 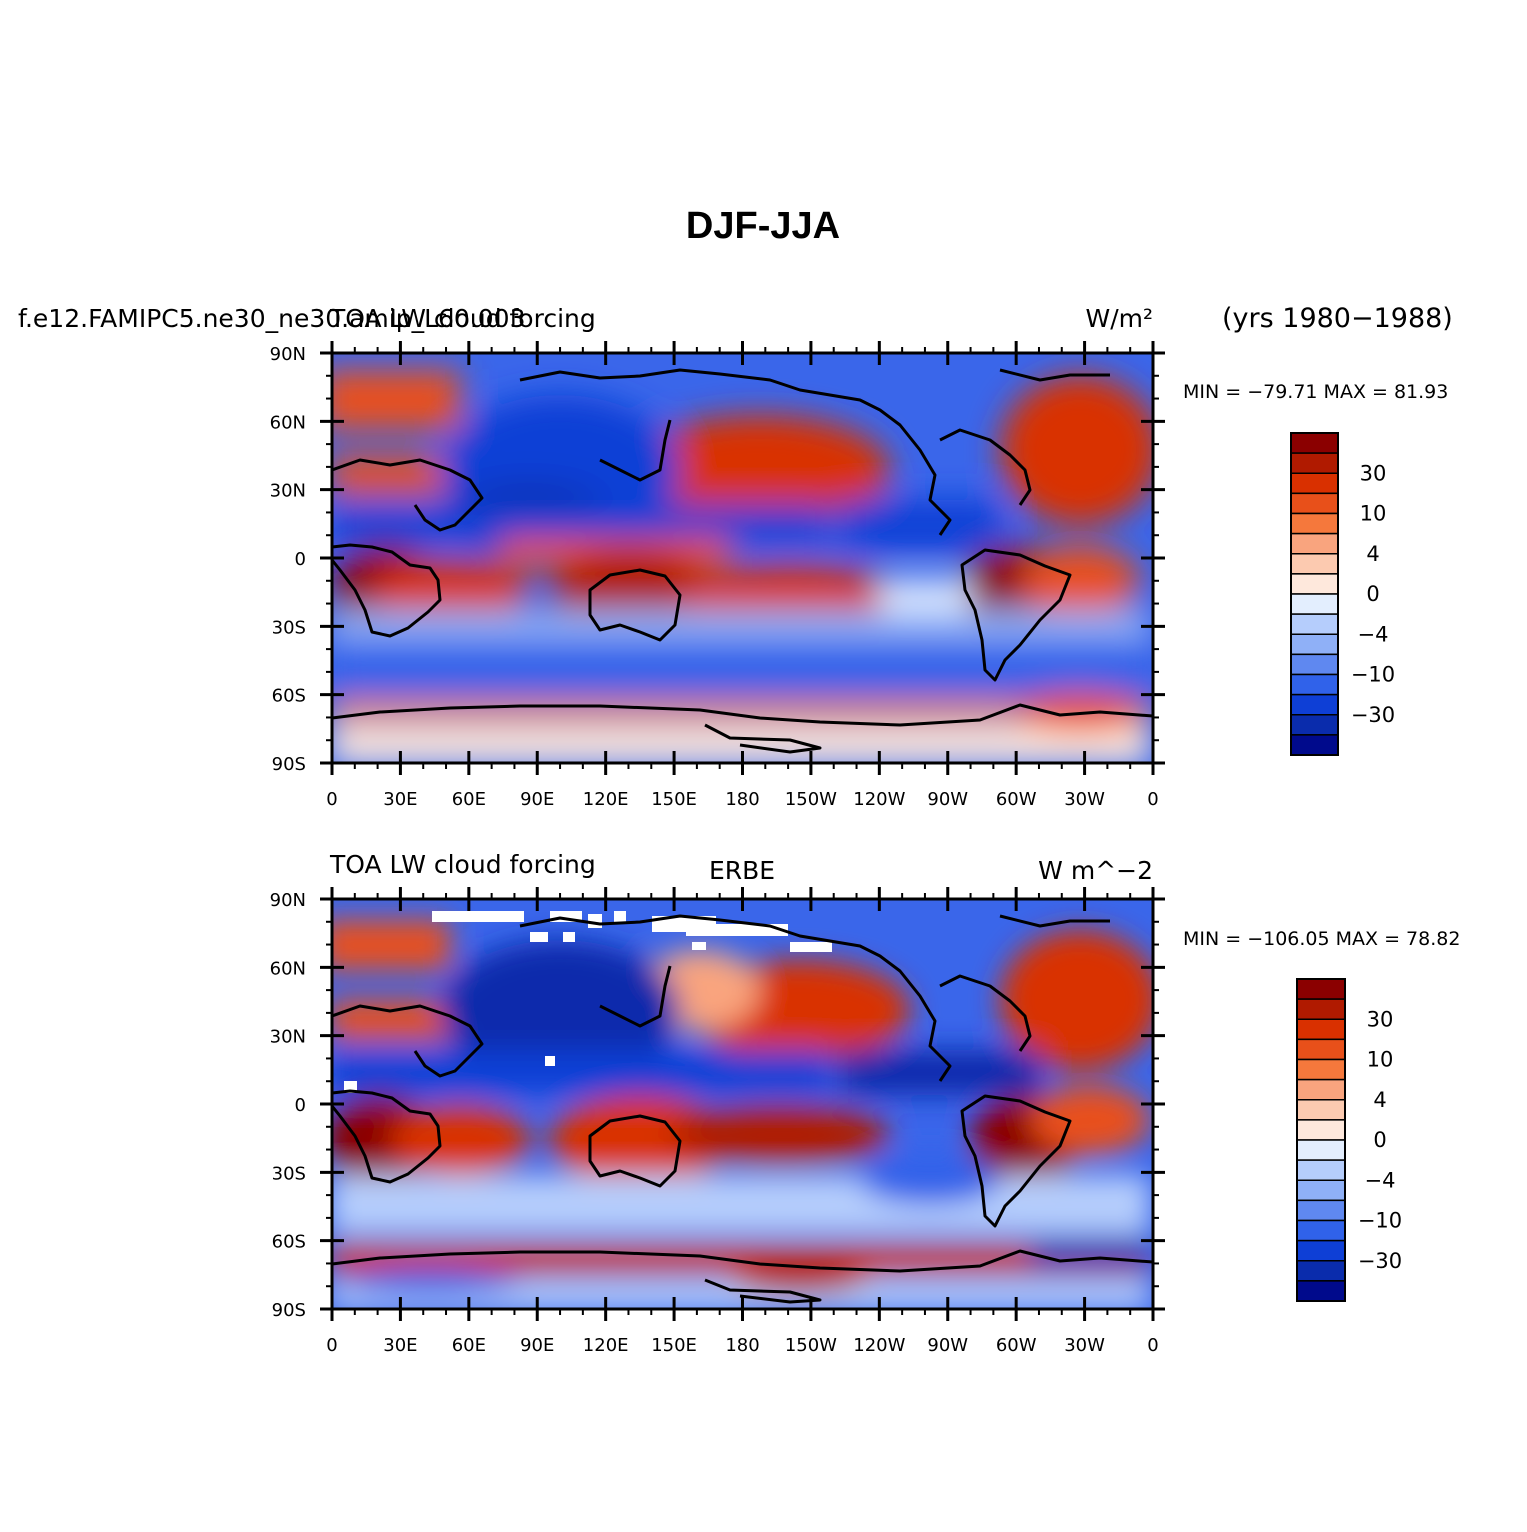 What do you see at coordinates (1321, 939) in the screenshot?
I see `panel-obs-minmax: MIN = −106.05 MAX = 78.82` at bounding box center [1321, 939].